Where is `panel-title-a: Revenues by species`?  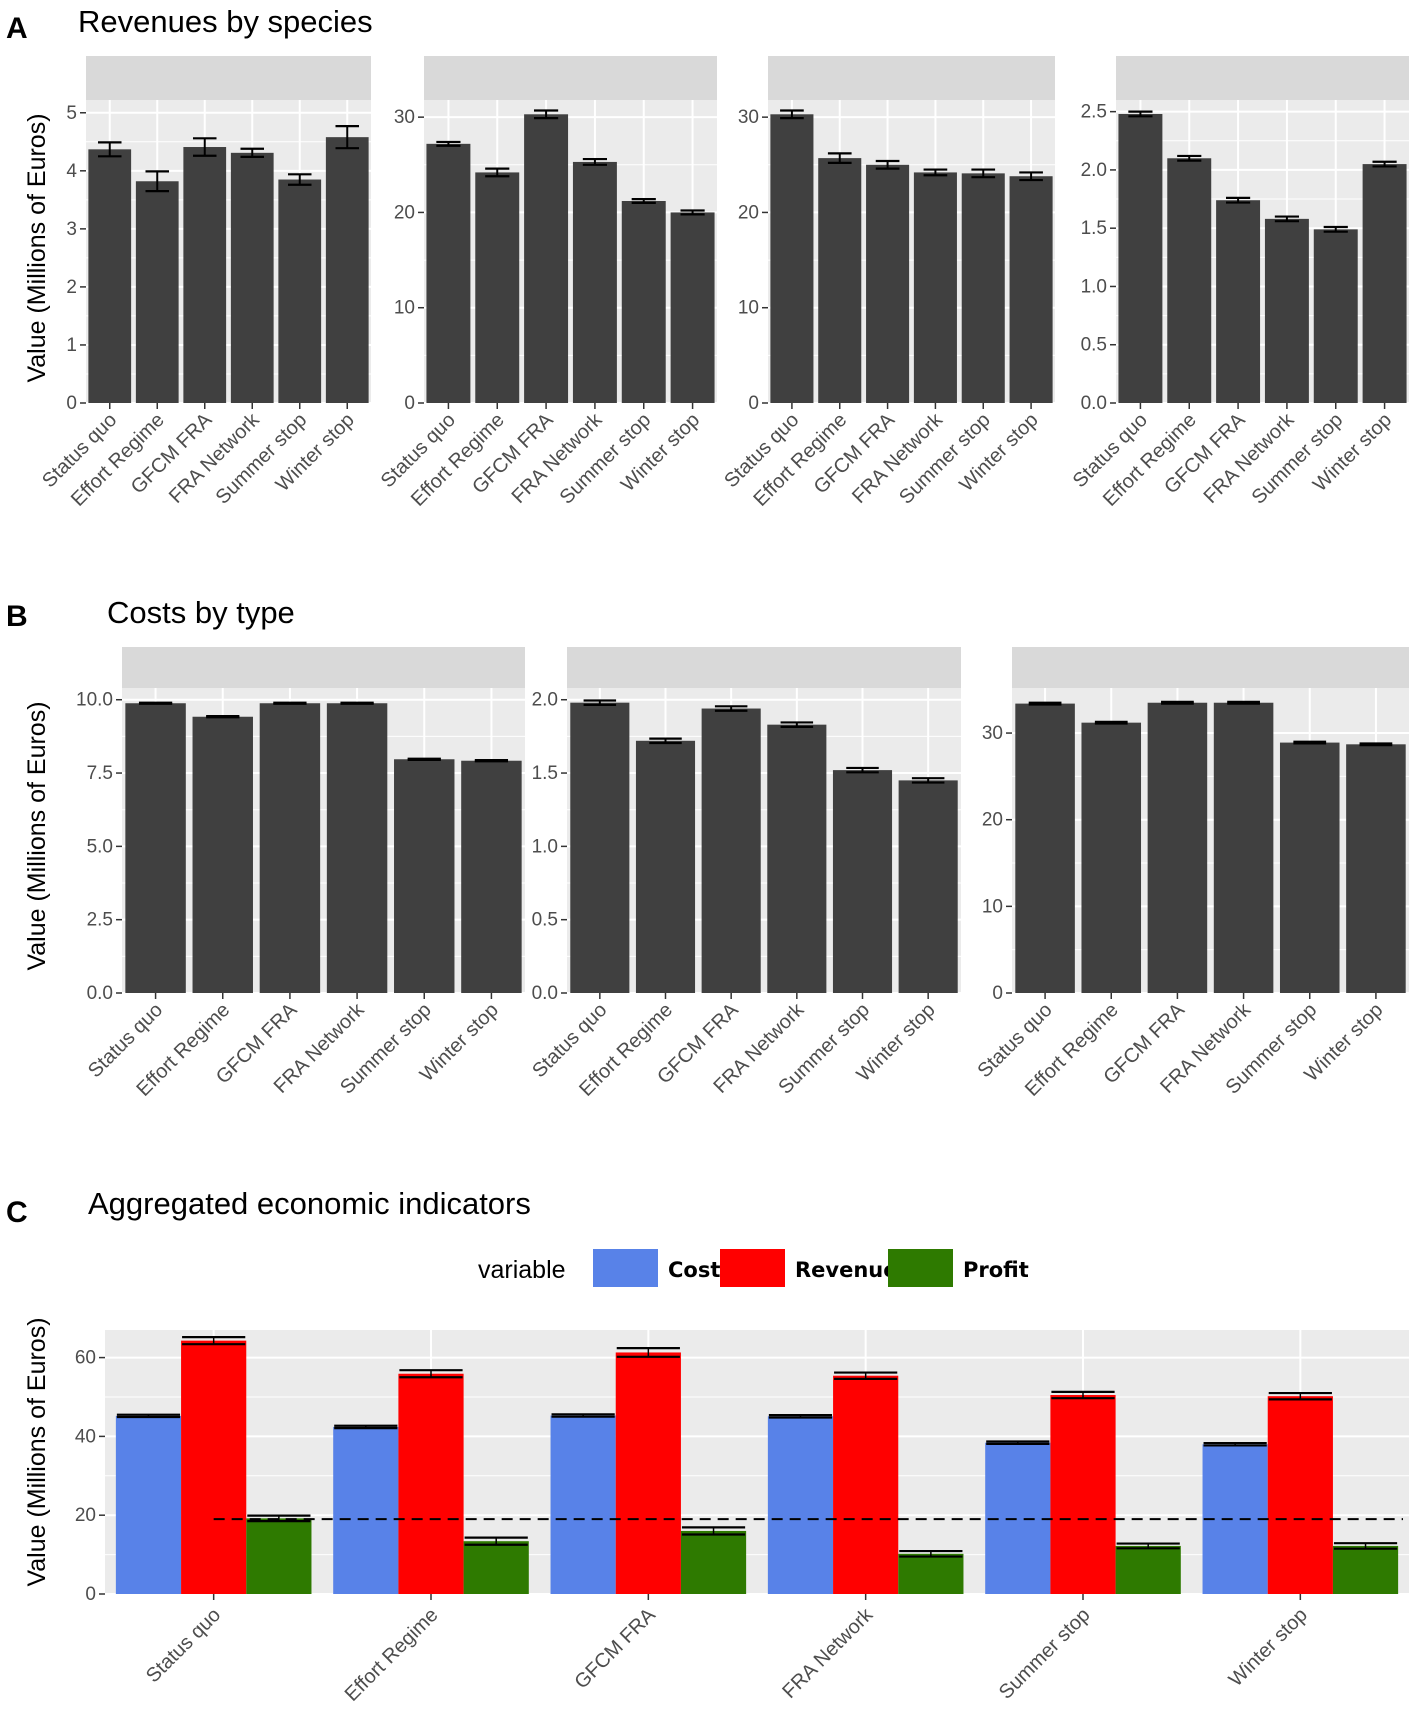 panel-title-a: Revenues by species is located at coordinates (225, 21).